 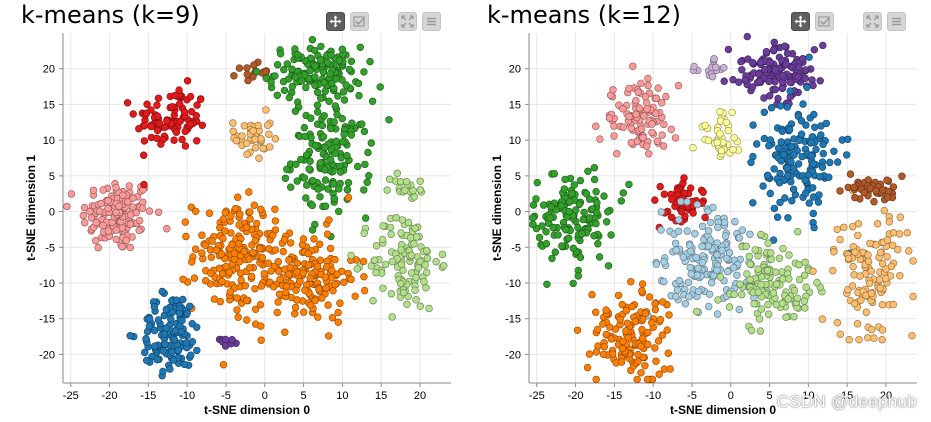 I want to click on y-tick-label: -20, so click(x=47, y=355).